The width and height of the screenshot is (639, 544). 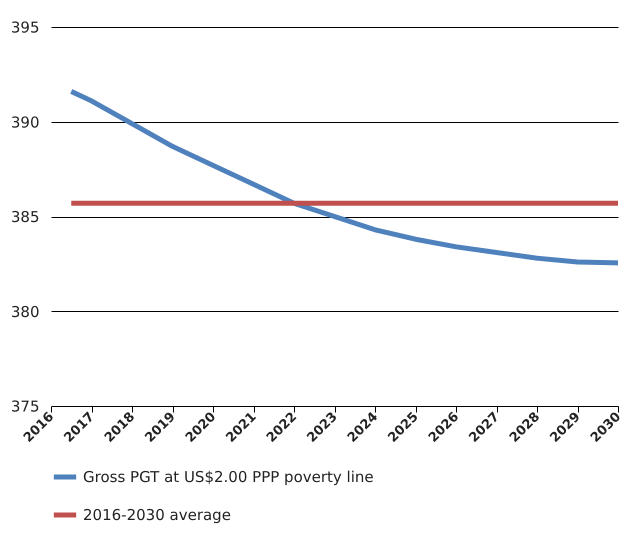 What do you see at coordinates (25, 311) in the screenshot?
I see `y-tick-label: 380` at bounding box center [25, 311].